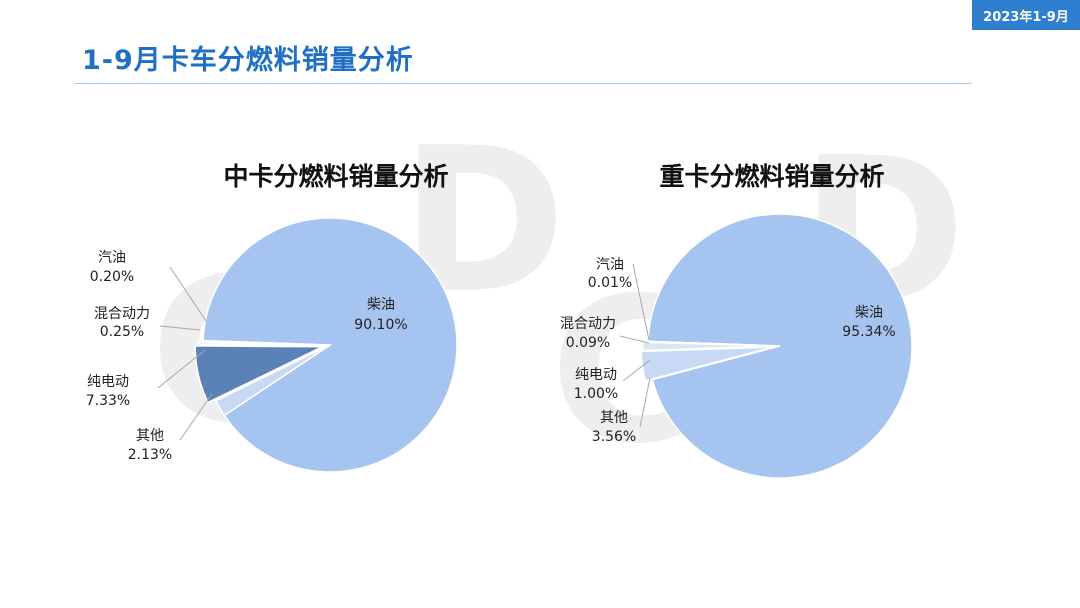 The width and height of the screenshot is (1080, 608). What do you see at coordinates (150, 455) in the screenshot?
I see `slice-value: 2.13%` at bounding box center [150, 455].